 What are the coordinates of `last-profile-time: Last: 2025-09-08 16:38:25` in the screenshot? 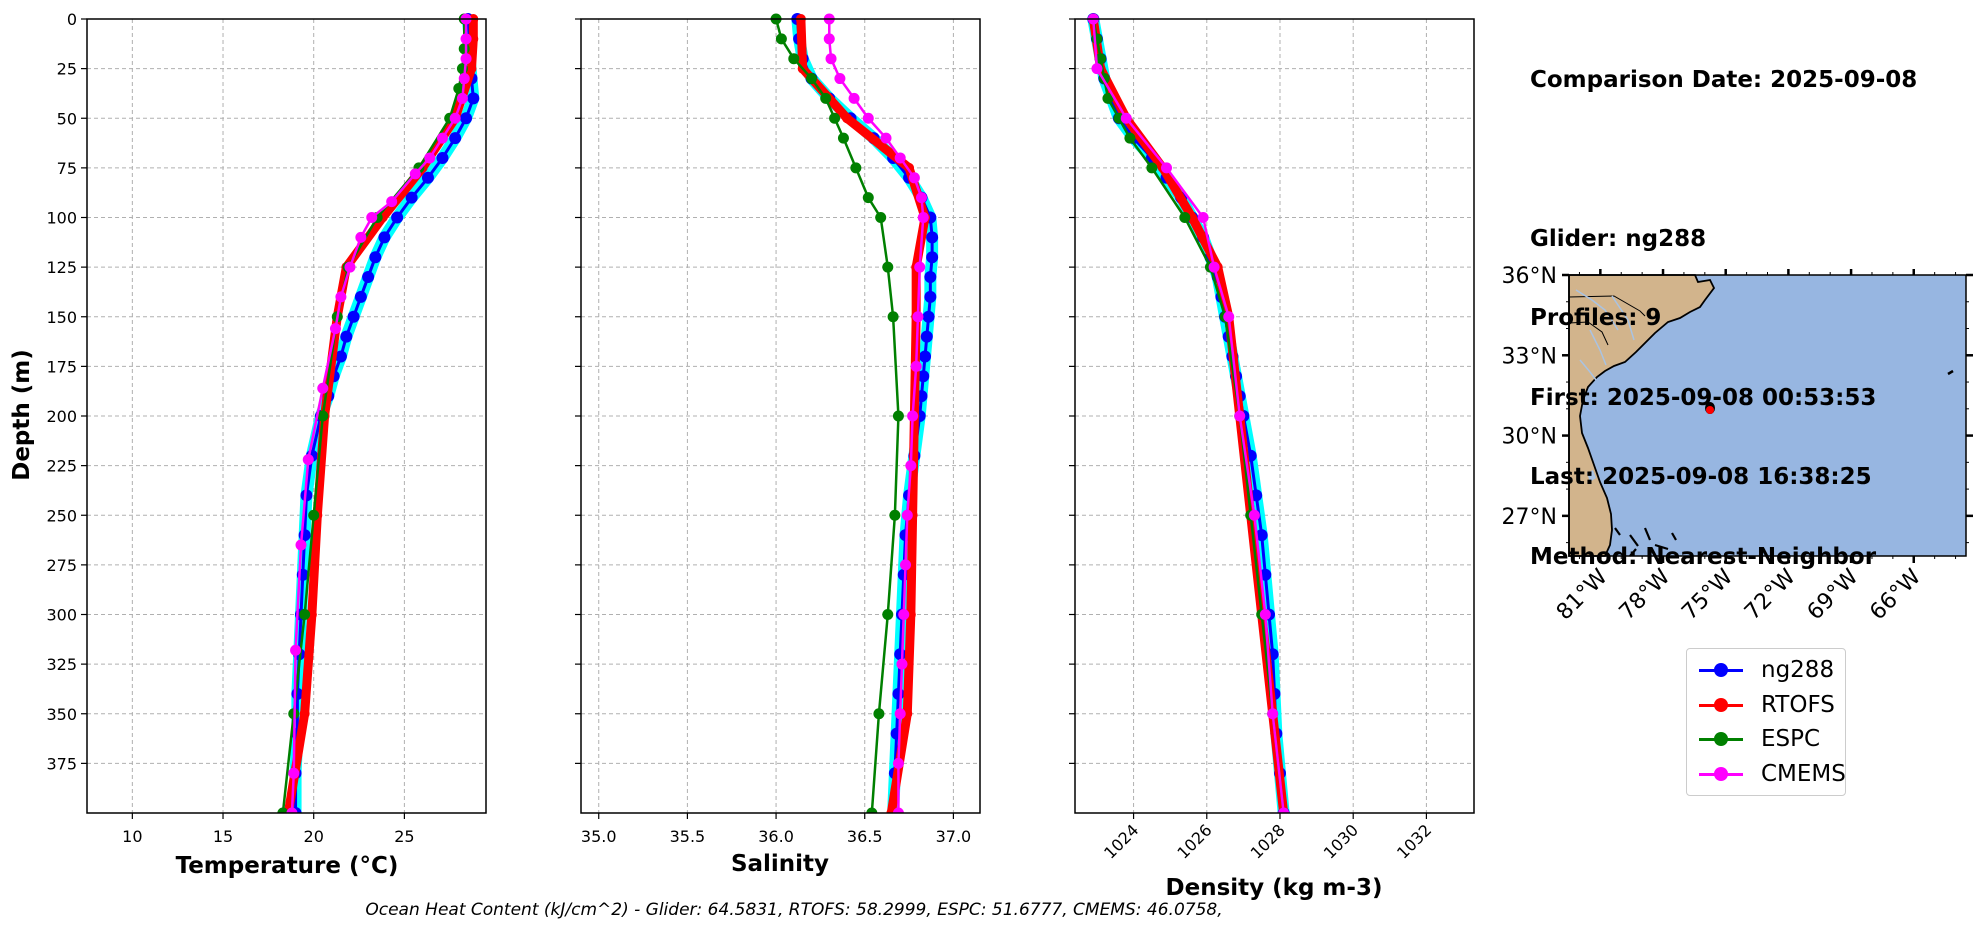 It's located at (1701, 477).